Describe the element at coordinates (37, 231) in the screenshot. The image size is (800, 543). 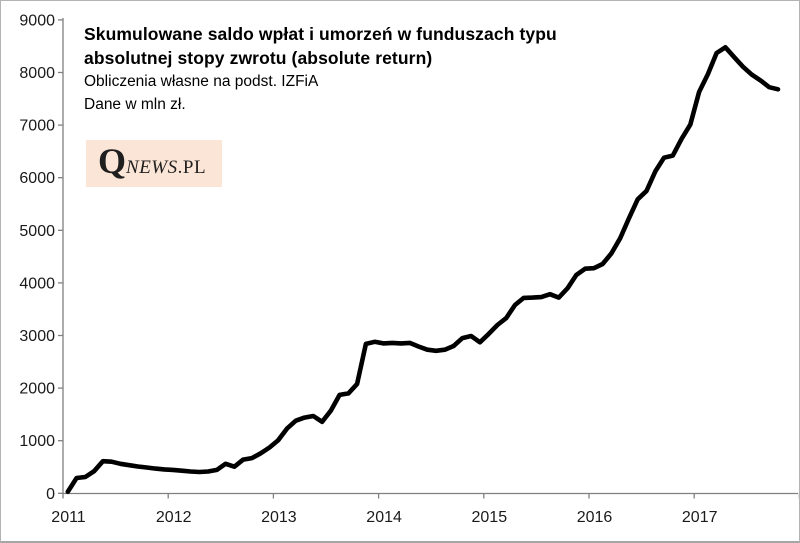
I see `y-axis-label: 5000` at that location.